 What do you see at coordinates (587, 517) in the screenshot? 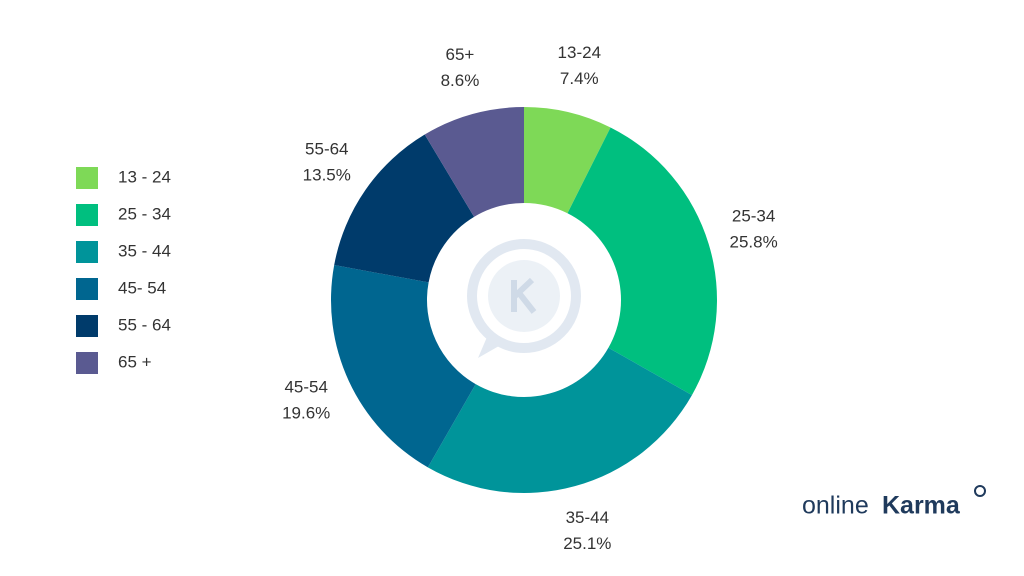
I see `slice-label: 35-44` at bounding box center [587, 517].